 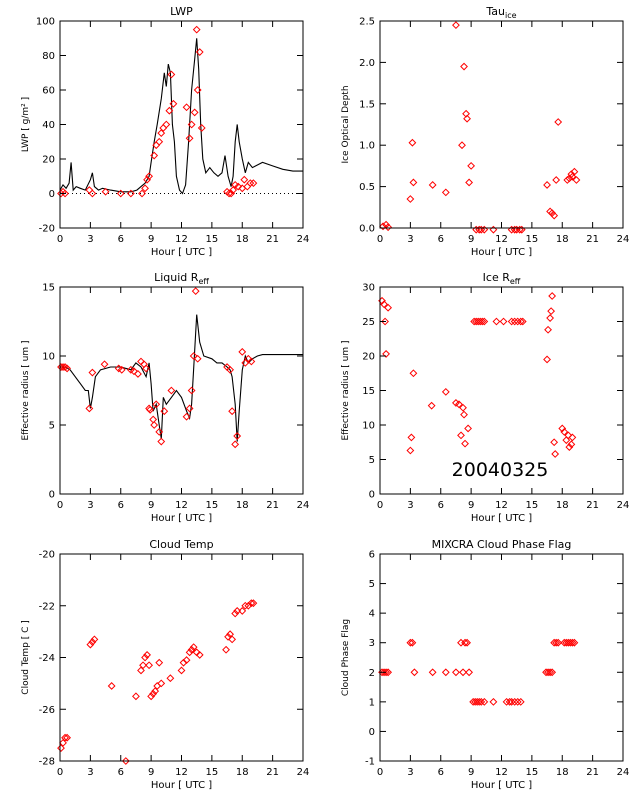 I want to click on y-tick-label: -26, so click(x=47, y=710).